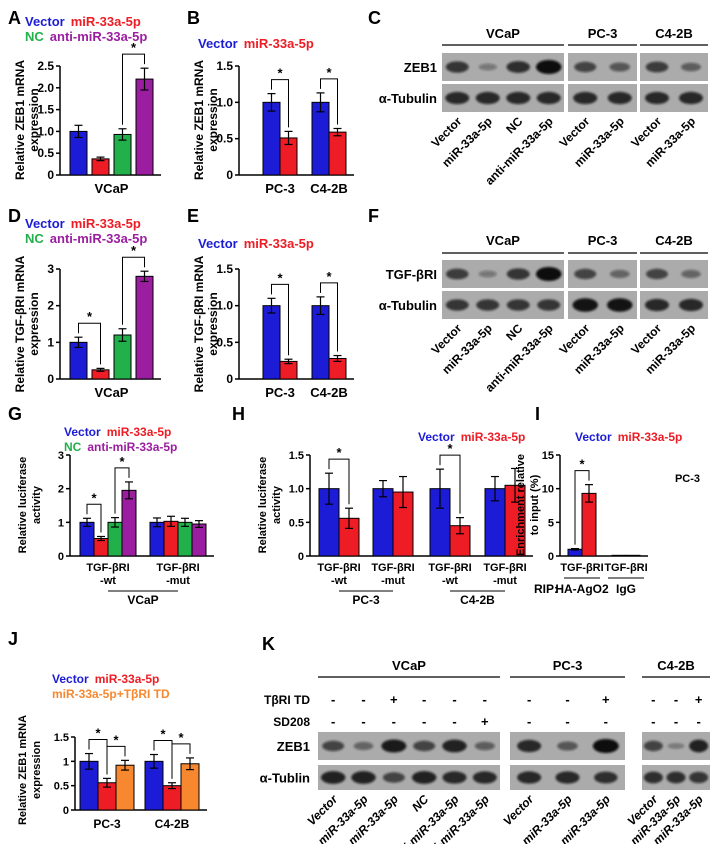 This screenshot has width=716, height=844. Describe the element at coordinates (408, 98) in the screenshot. I see `protein-label: α-Tubulin` at that location.